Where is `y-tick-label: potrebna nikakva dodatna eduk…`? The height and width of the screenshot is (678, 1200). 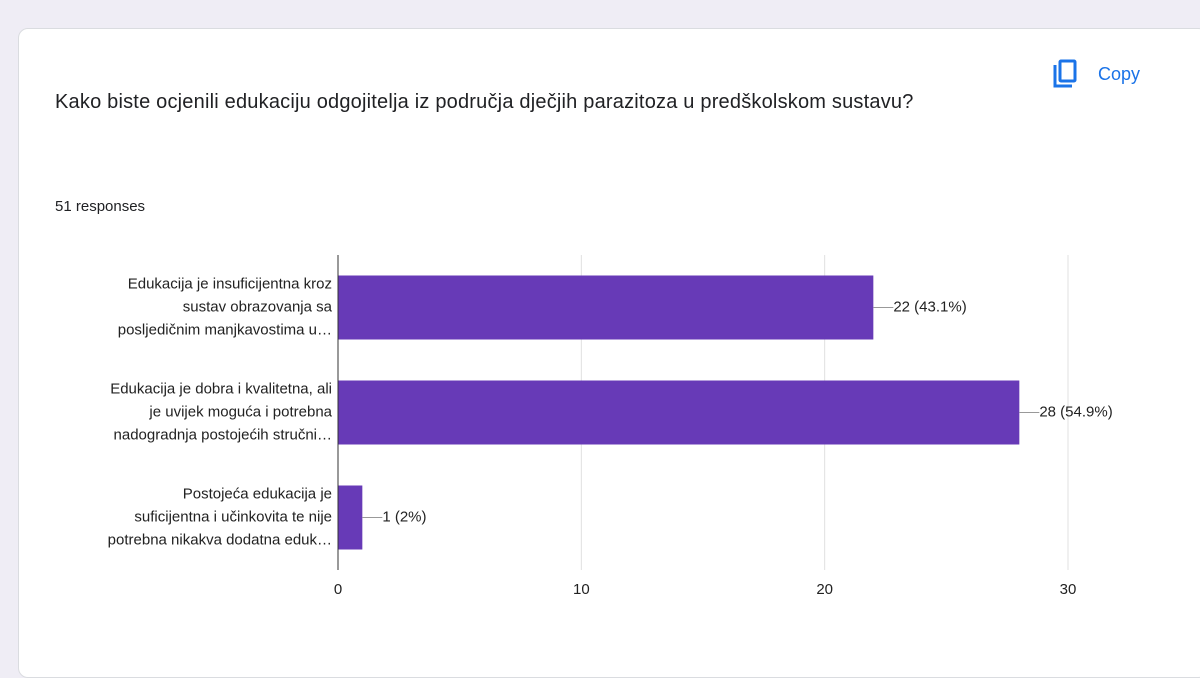 y-tick-label: potrebna nikakva dodatna eduk… is located at coordinates (220, 539).